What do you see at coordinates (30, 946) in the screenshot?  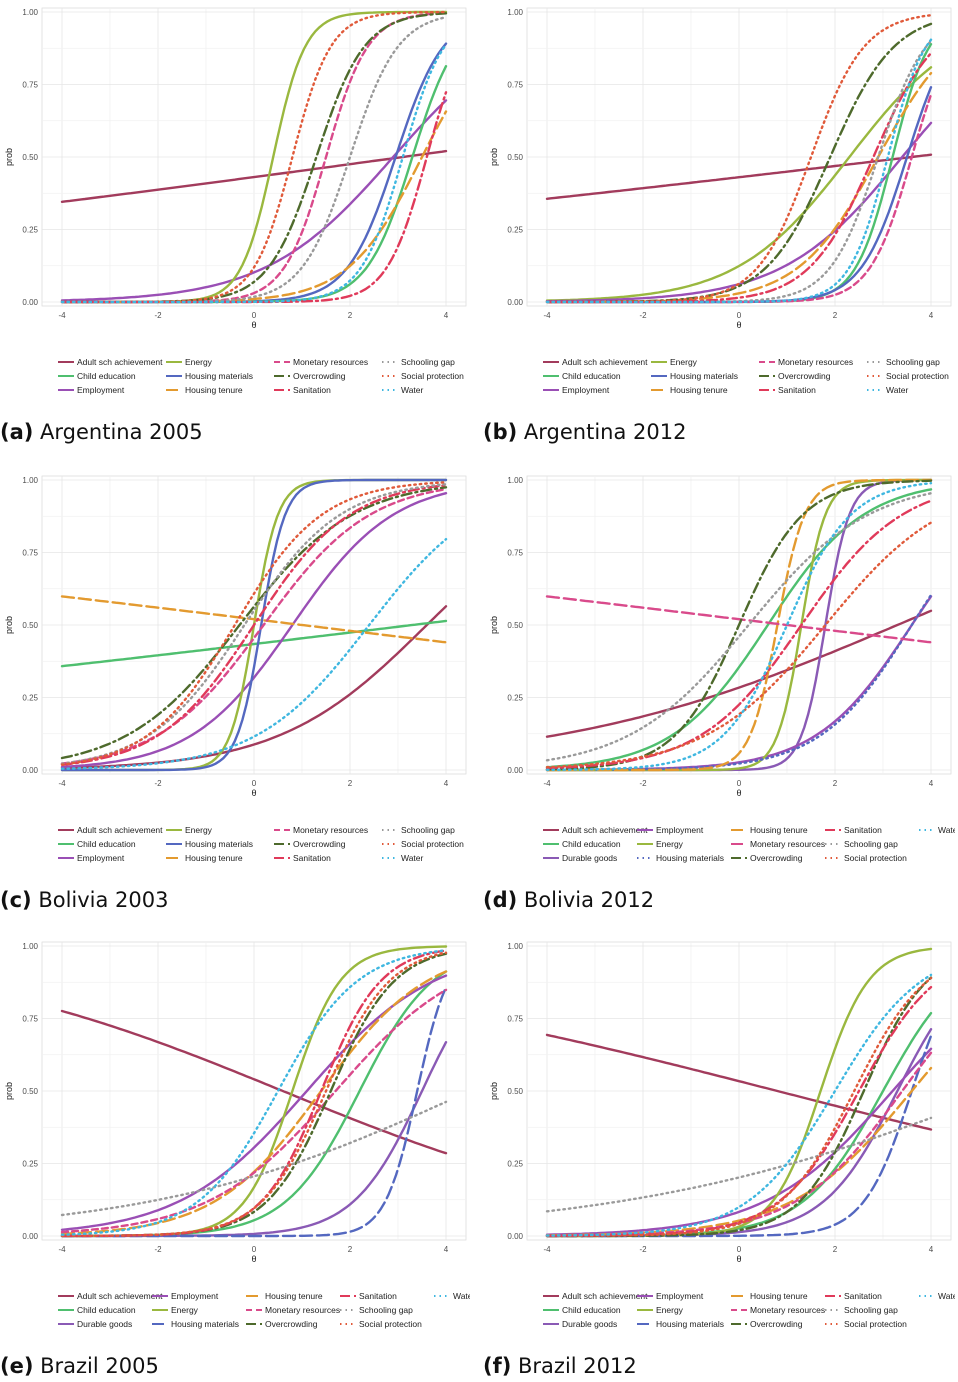 I see `y-tick-label: 1.00` at bounding box center [30, 946].